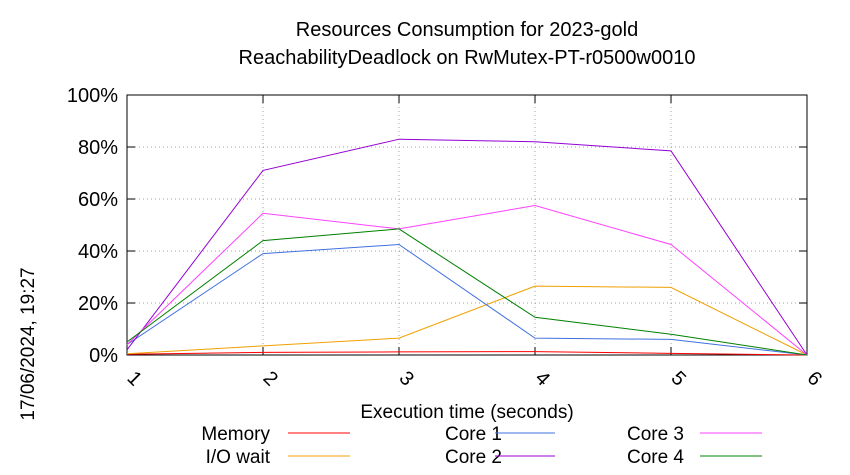 The image size is (850, 475). What do you see at coordinates (98, 148) in the screenshot?
I see `y-tick-label: 80%` at bounding box center [98, 148].